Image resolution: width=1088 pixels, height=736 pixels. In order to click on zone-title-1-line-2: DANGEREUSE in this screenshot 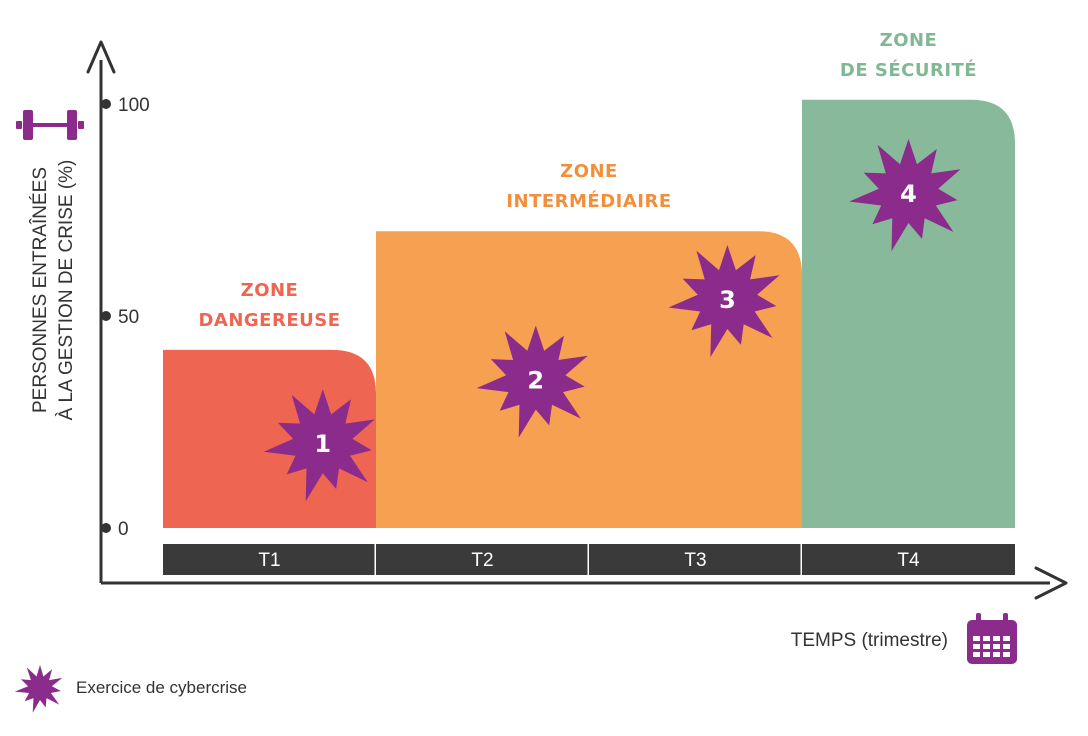, I will do `click(269, 320)`.